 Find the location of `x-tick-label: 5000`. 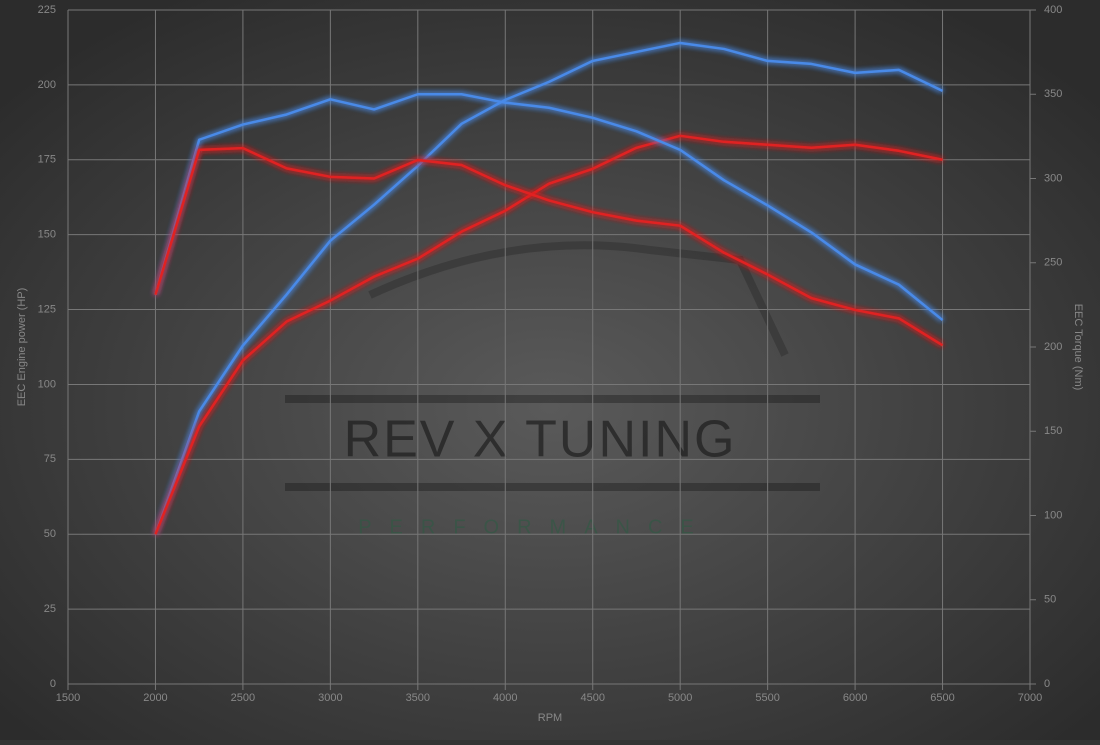

x-tick-label: 5000 is located at coordinates (680, 698).